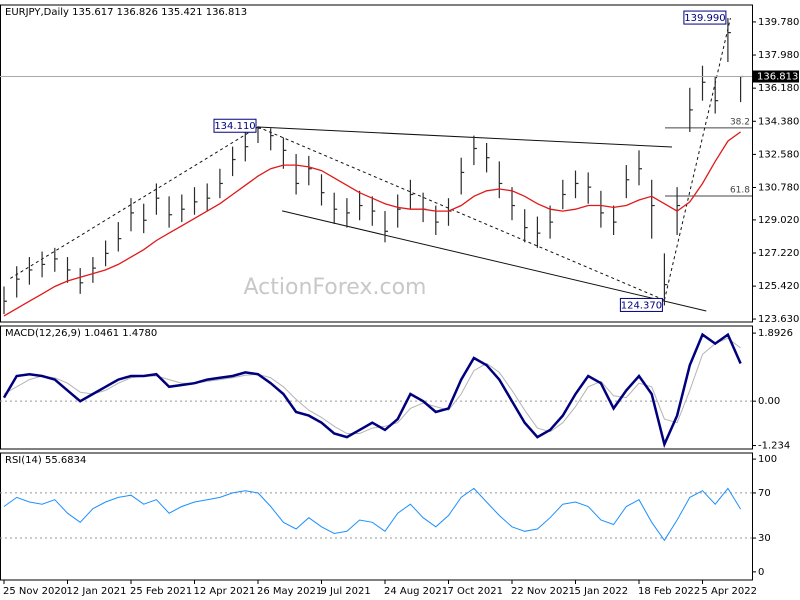  What do you see at coordinates (764, 538) in the screenshot?
I see `y-tick-label: 30` at bounding box center [764, 538].